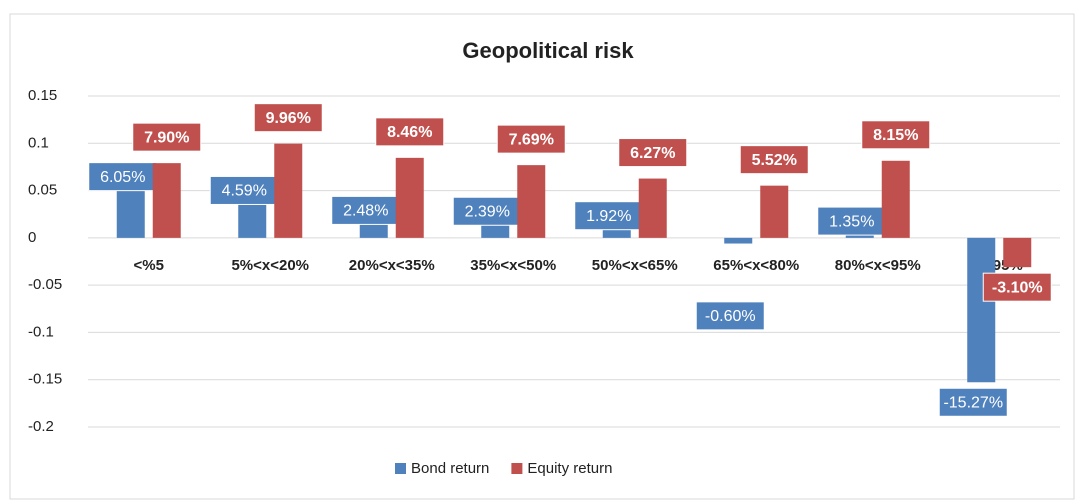 The height and width of the screenshot is (500, 1075). What do you see at coordinates (878, 265) in the screenshot?
I see `x-tick-label: 80%<x<95%` at bounding box center [878, 265].